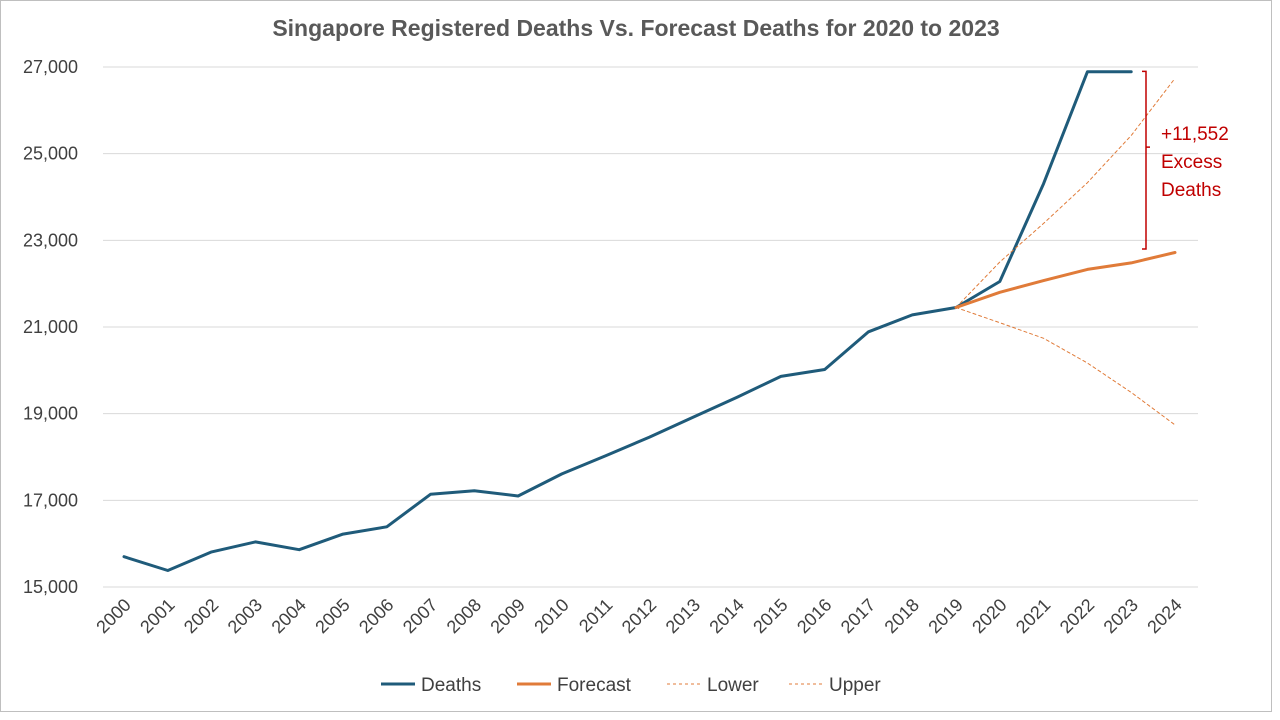 The width and height of the screenshot is (1280, 720). What do you see at coordinates (157, 616) in the screenshot?
I see `x-tick-label: 2001` at bounding box center [157, 616].